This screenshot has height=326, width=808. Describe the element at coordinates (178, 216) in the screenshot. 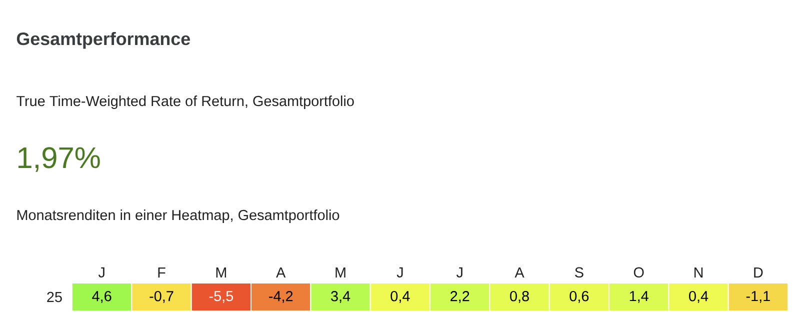

I see `text: Monatsrenditen in einer Heatmap, Gesamtportfolio` at that location.